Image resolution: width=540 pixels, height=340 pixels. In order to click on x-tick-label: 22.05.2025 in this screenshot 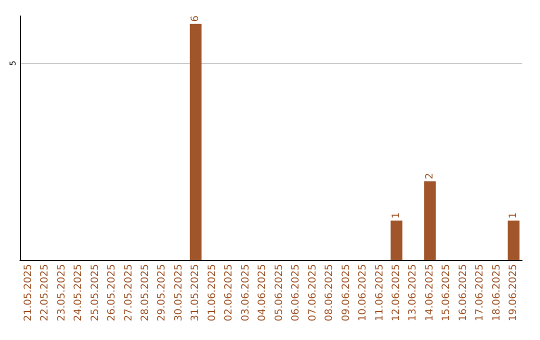, I will do `click(45, 293)`.